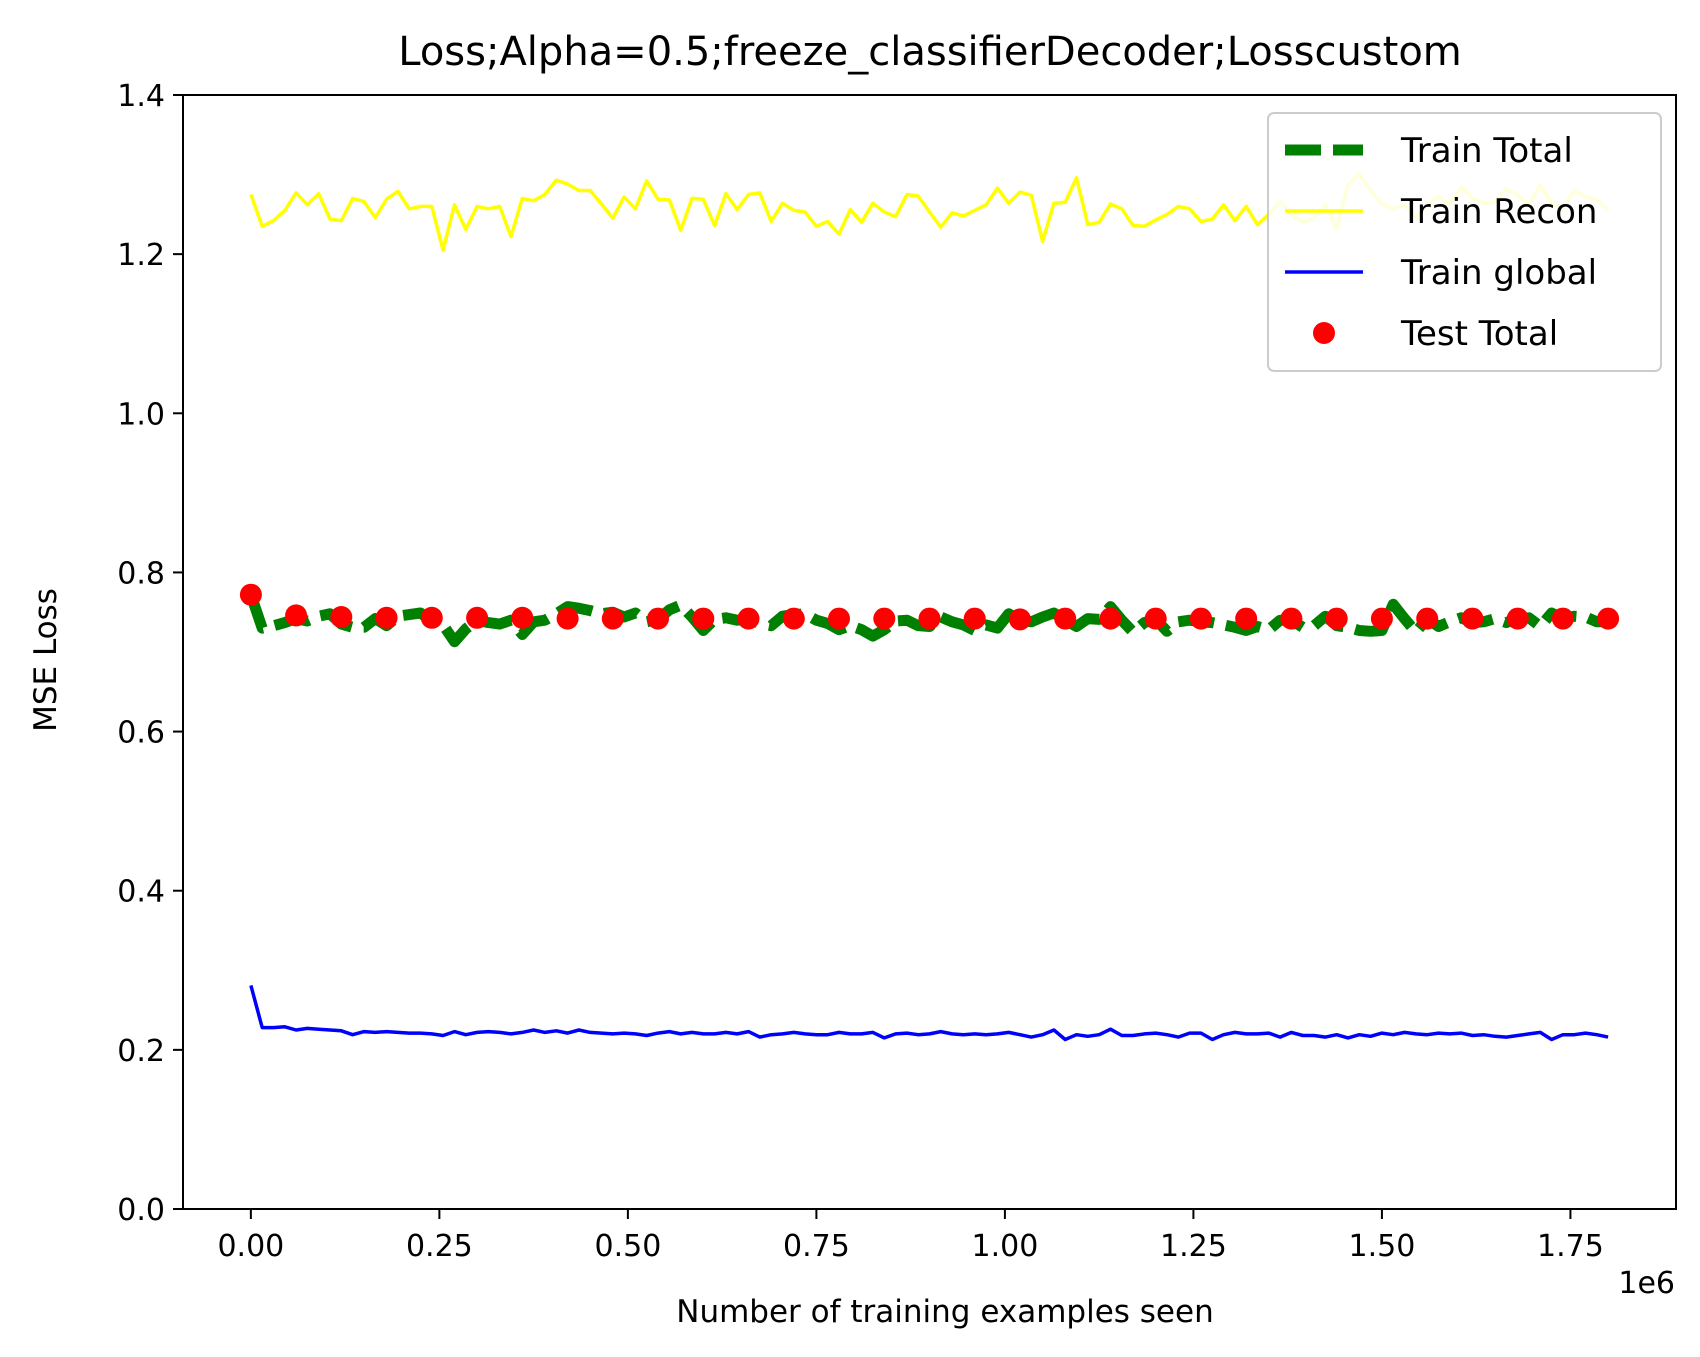  I want to click on x-axis-offset-label: 1e6, so click(1646, 1283).